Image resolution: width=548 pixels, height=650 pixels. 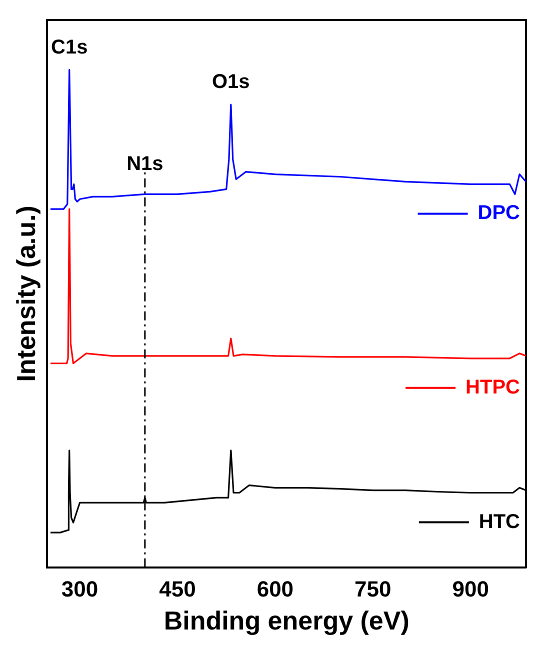 I want to click on annotation: O1s, so click(x=231, y=82).